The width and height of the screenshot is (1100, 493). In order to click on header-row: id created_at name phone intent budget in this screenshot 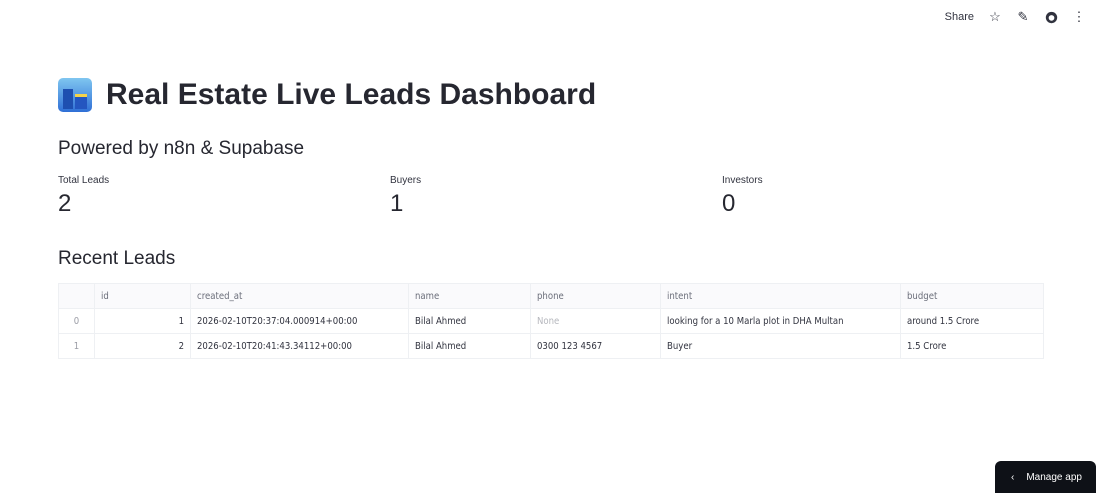, I will do `click(551, 296)`.